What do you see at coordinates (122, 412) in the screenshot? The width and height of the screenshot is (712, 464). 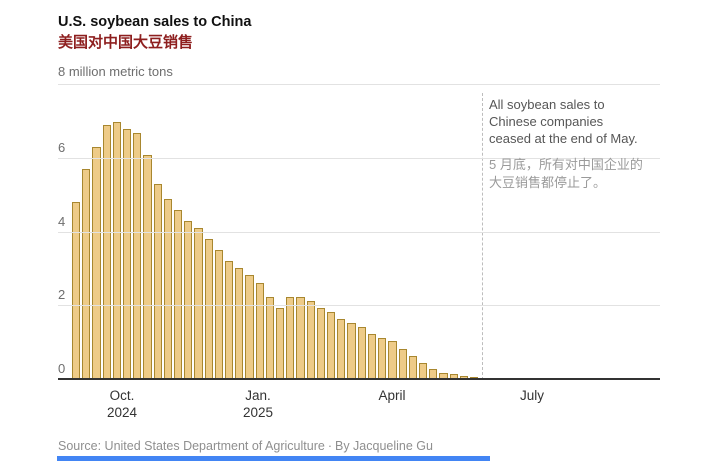 I see `x-axis-label-line2: 2024` at bounding box center [122, 412].